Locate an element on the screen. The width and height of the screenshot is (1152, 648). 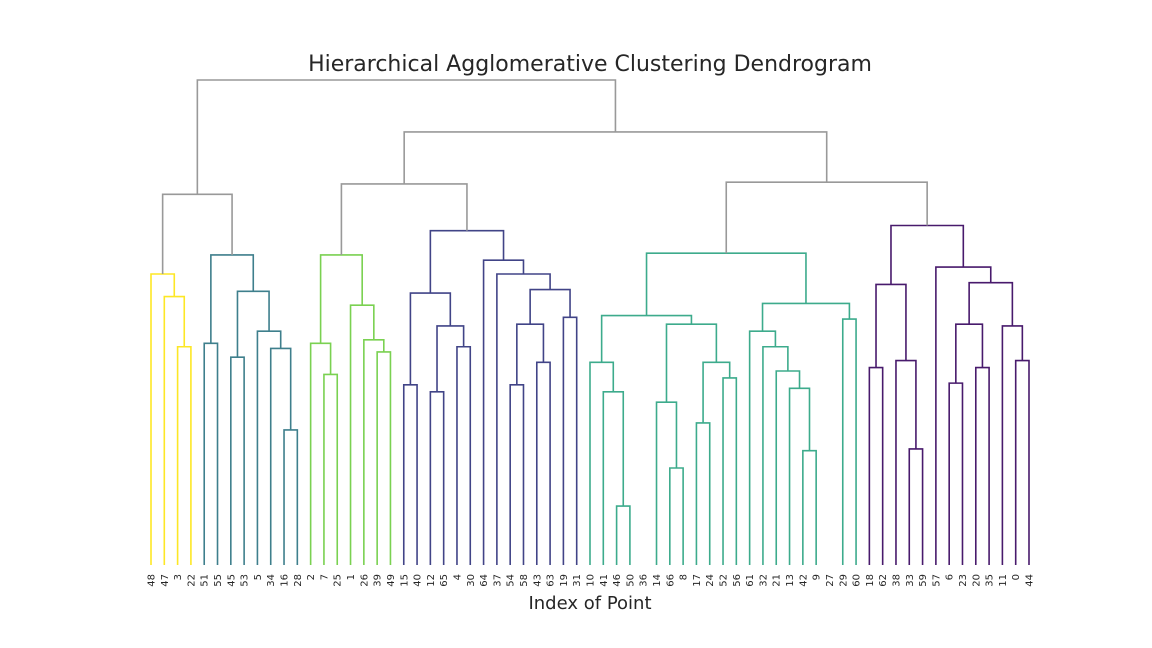
leaf-tick-label: 30 is located at coordinates (471, 580).